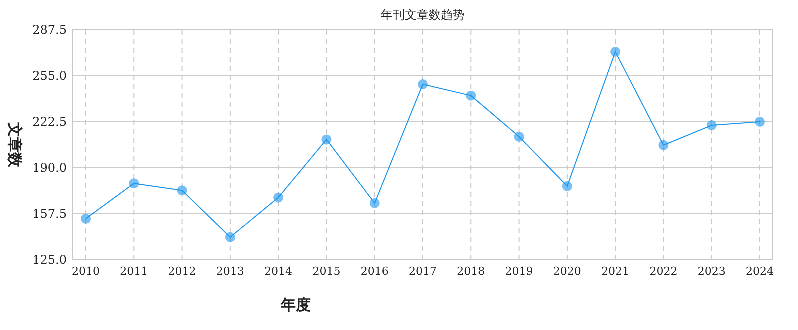 This screenshot has height=330, width=798. Describe the element at coordinates (49, 122) in the screenshot. I see `y-tick-label: 222.5` at that location.